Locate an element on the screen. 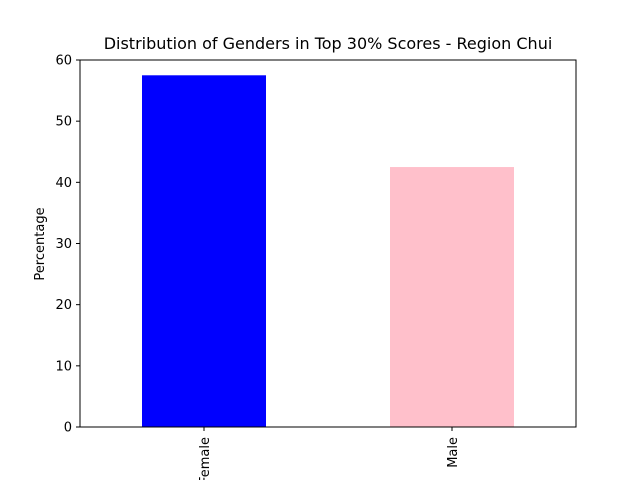  y-tick-label: 20 is located at coordinates (63, 305).